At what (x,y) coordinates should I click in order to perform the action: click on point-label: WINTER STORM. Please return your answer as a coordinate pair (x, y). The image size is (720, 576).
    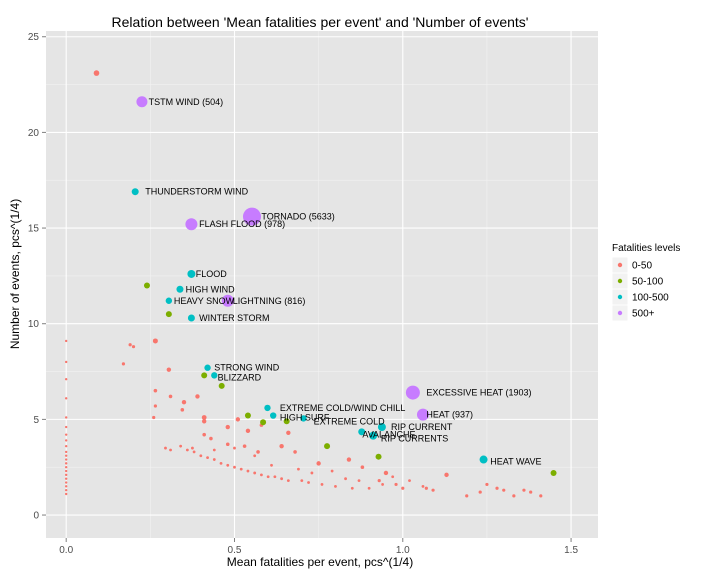
    Looking at the image, I should click on (234, 318).